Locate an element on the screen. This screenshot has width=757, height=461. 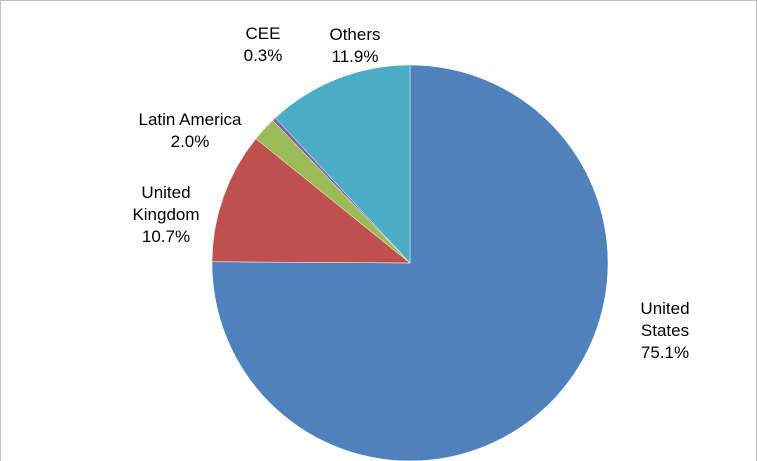
value-label: 10.7% is located at coordinates (166, 236).